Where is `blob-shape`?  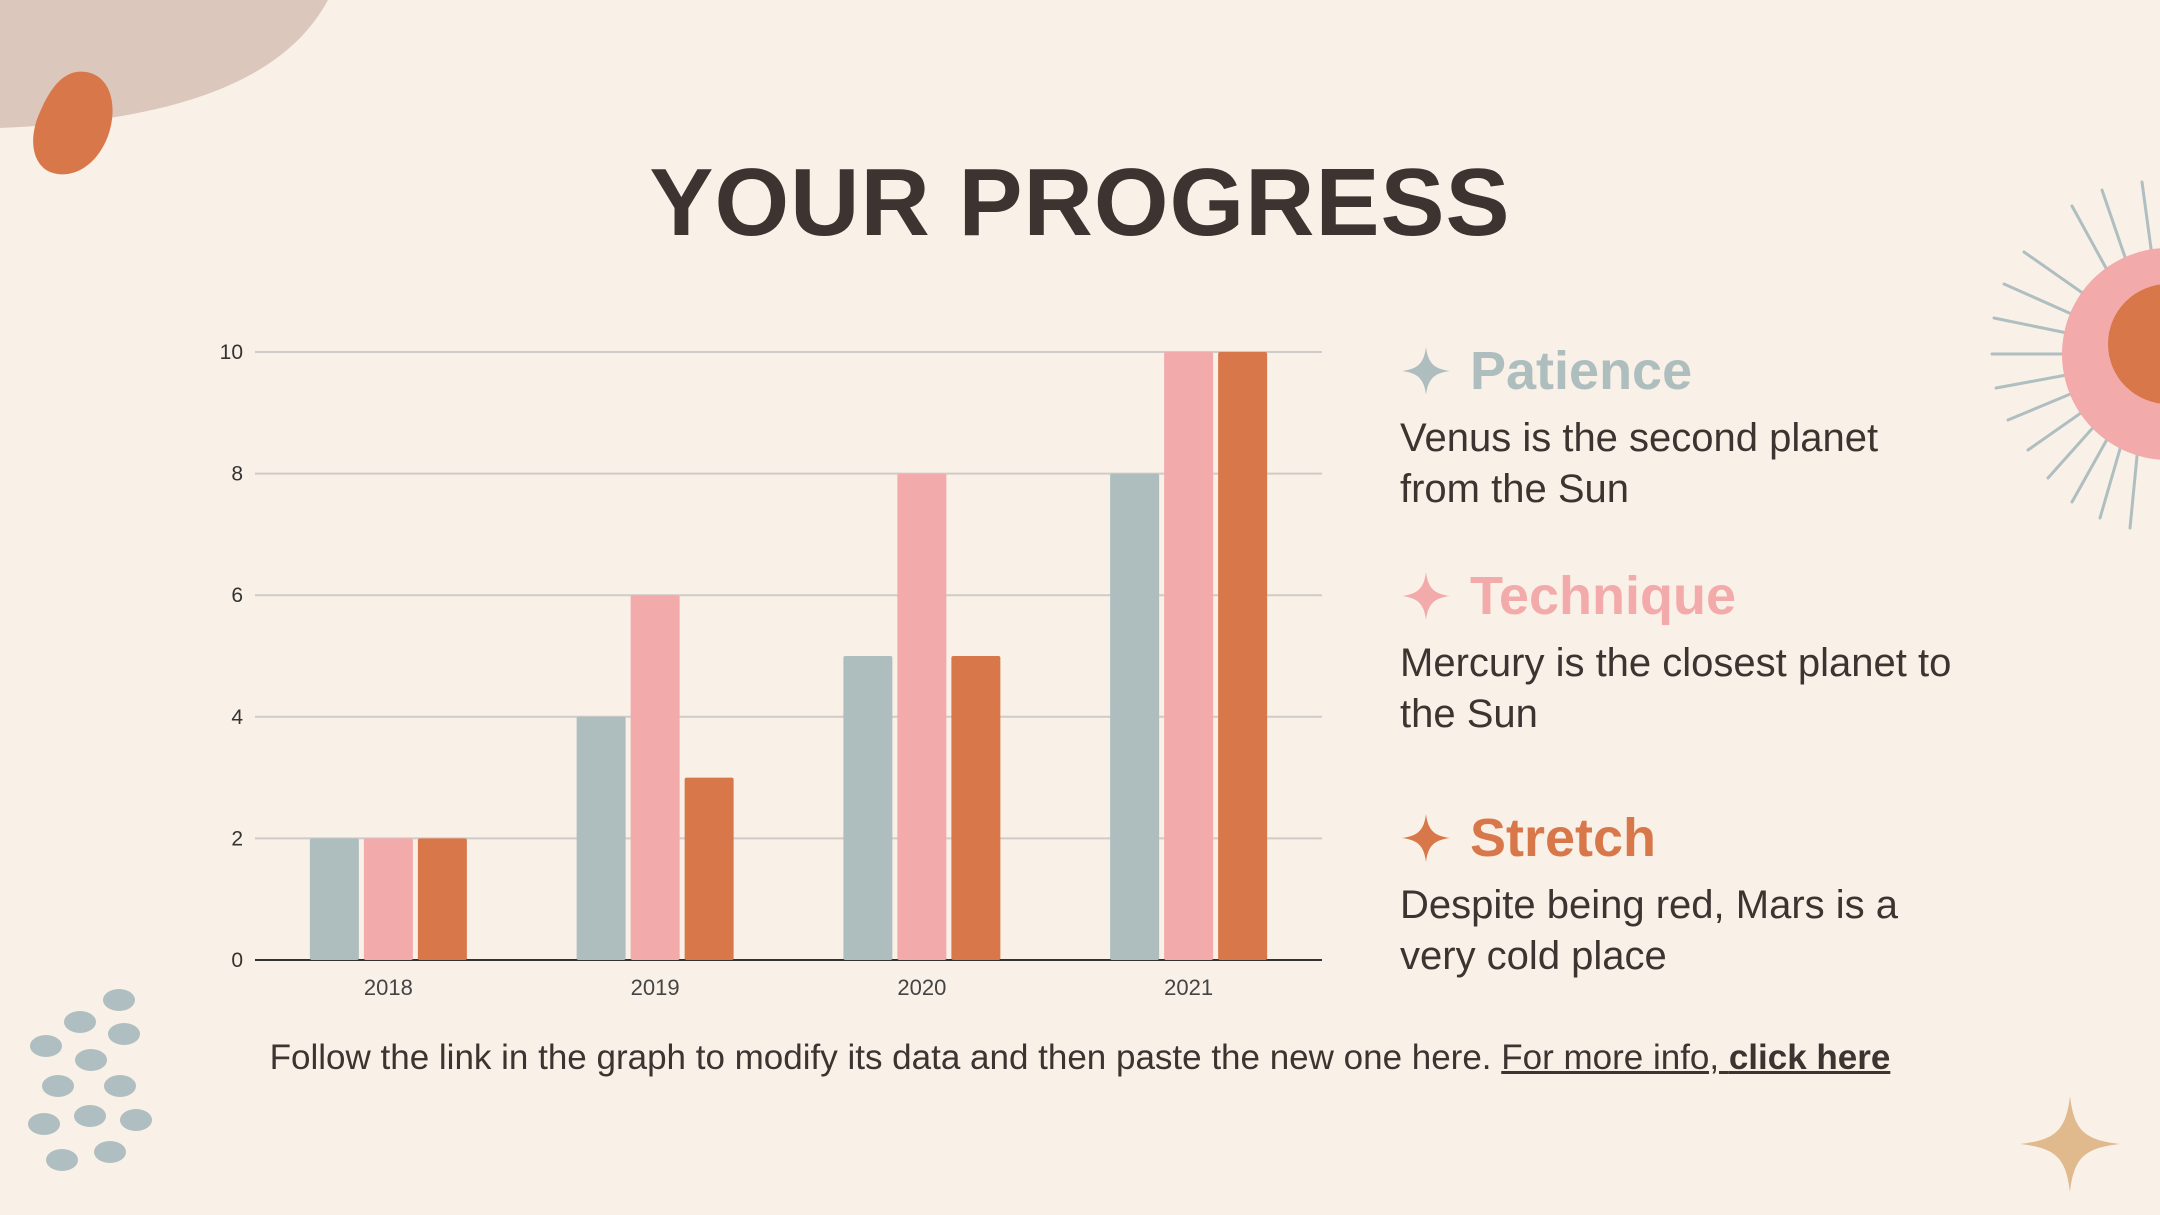 blob-shape is located at coordinates (73, 123).